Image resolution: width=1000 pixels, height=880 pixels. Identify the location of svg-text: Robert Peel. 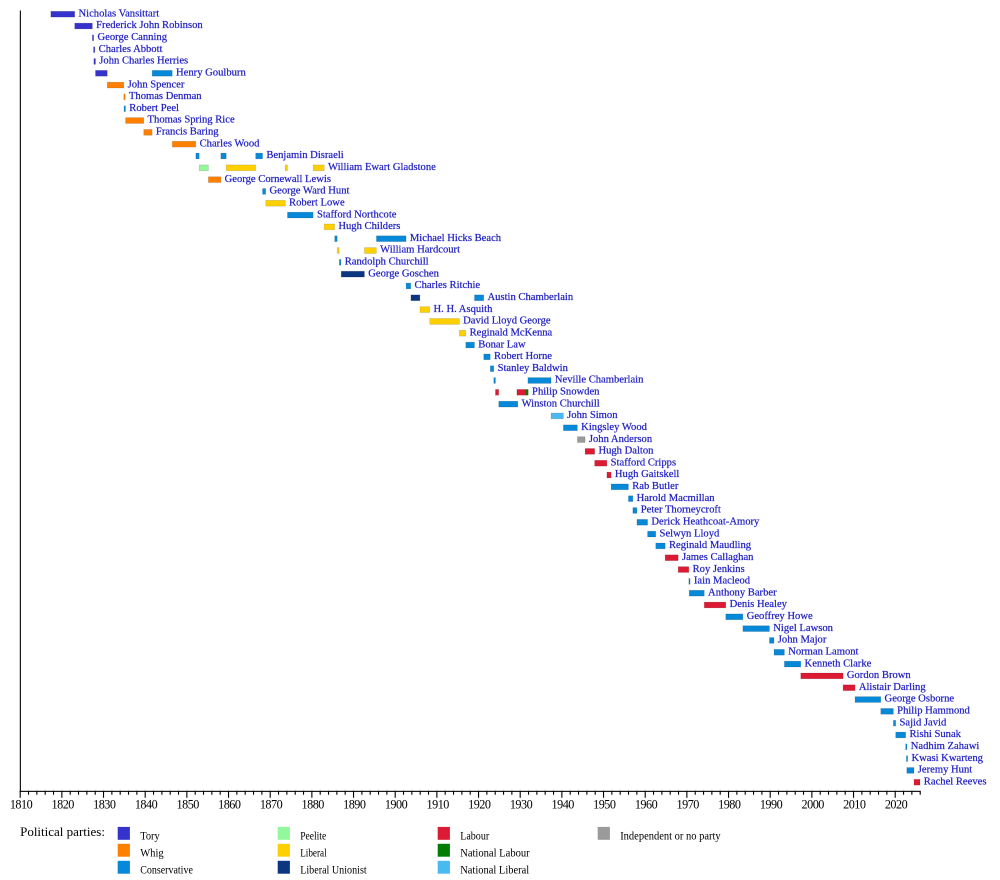
(154, 108).